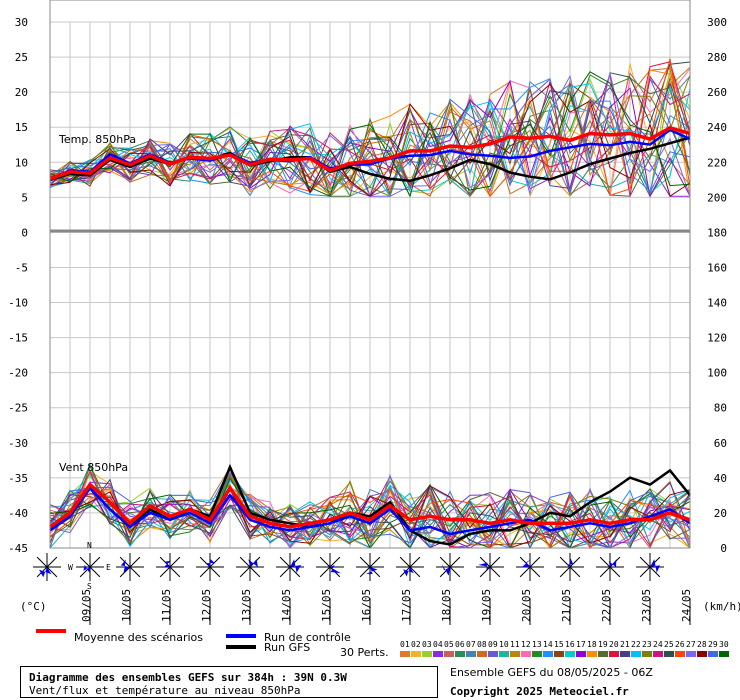 The image size is (740, 700). What do you see at coordinates (21, 92) in the screenshot?
I see `left-tick-label: 20` at bounding box center [21, 92].